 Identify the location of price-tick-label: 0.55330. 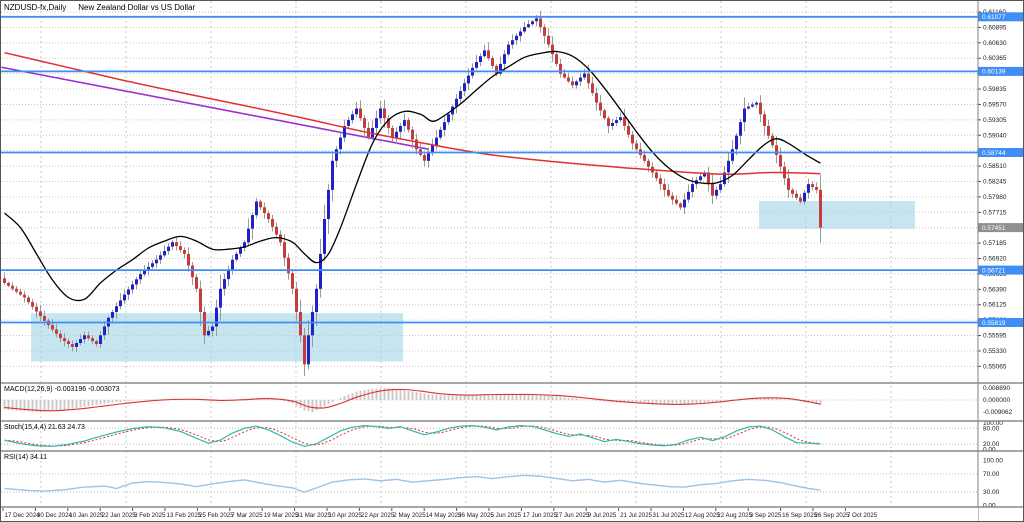
(995, 351).